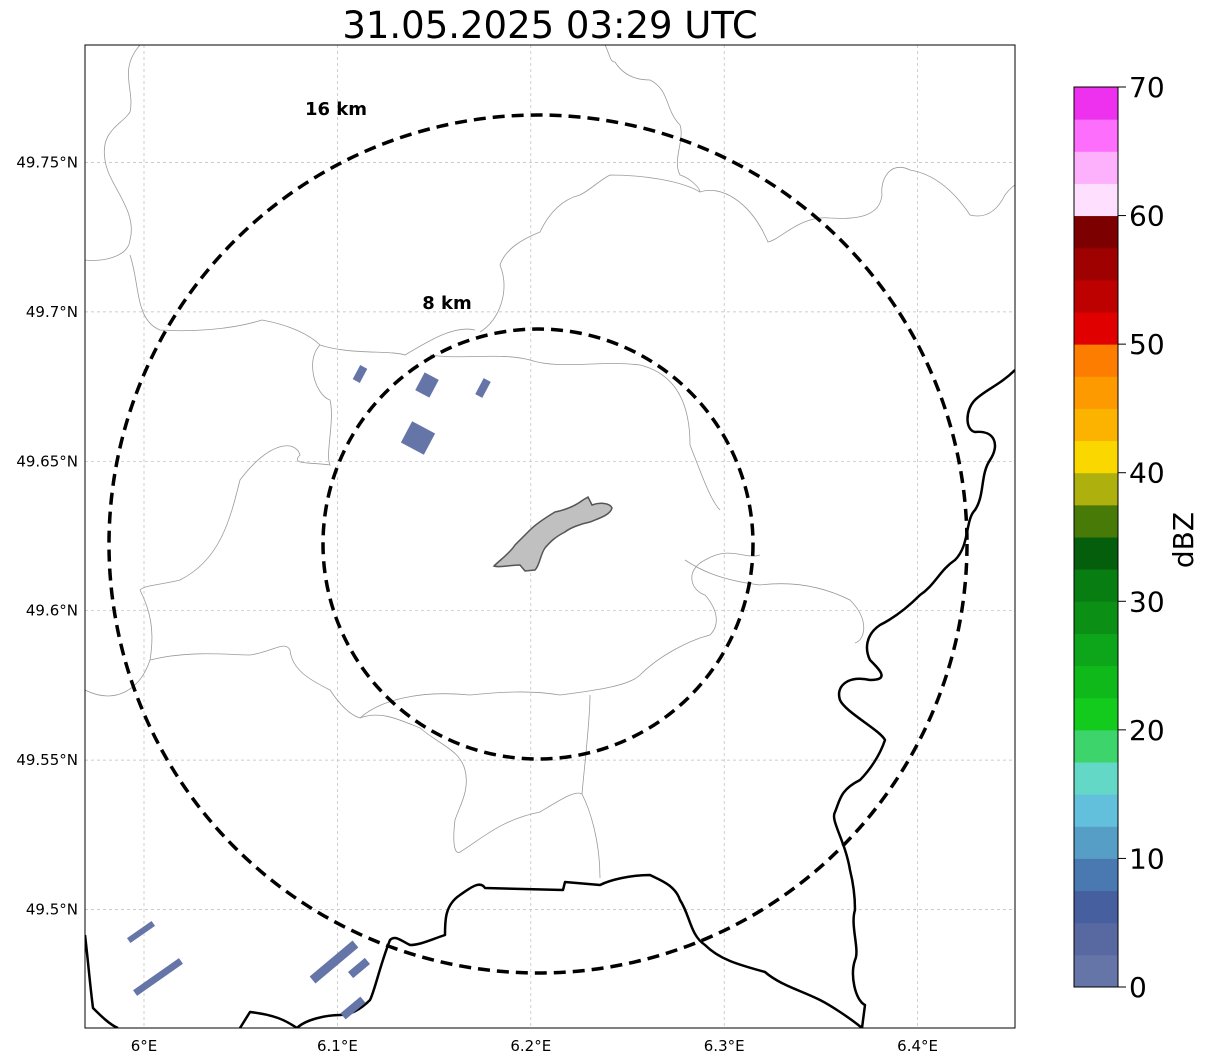 Image resolution: width=1207 pixels, height=1064 pixels. Describe the element at coordinates (1147, 858) in the screenshot. I see `colorbar-tick-label: 10` at that location.